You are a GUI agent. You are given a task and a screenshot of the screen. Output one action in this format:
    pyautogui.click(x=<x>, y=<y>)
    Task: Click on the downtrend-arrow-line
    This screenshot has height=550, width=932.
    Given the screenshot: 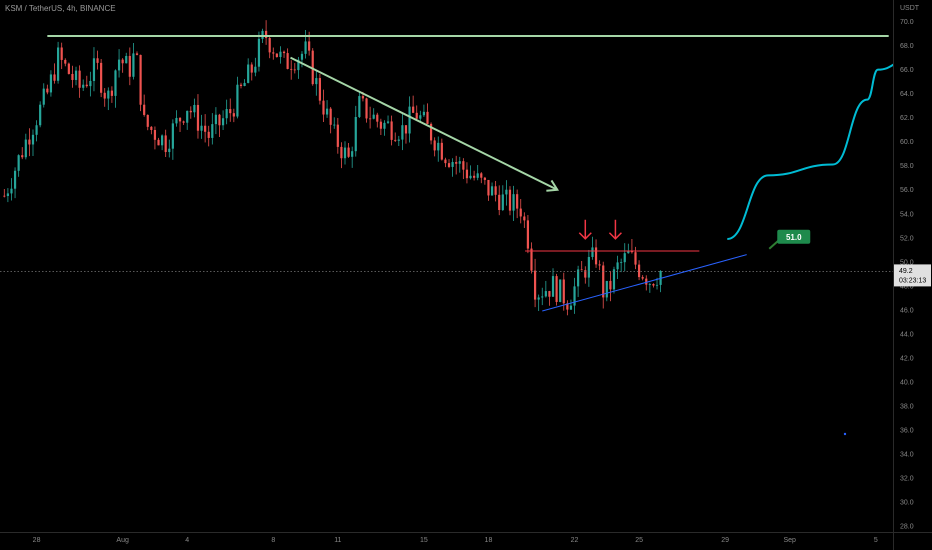 What is the action you would take?
    pyautogui.click(x=424, y=123)
    